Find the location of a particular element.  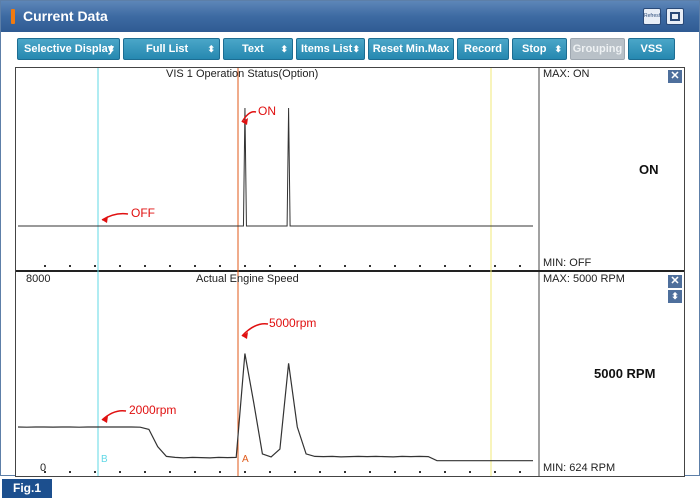

annotation-5000rpm-arrow-head is located at coordinates (245, 335).